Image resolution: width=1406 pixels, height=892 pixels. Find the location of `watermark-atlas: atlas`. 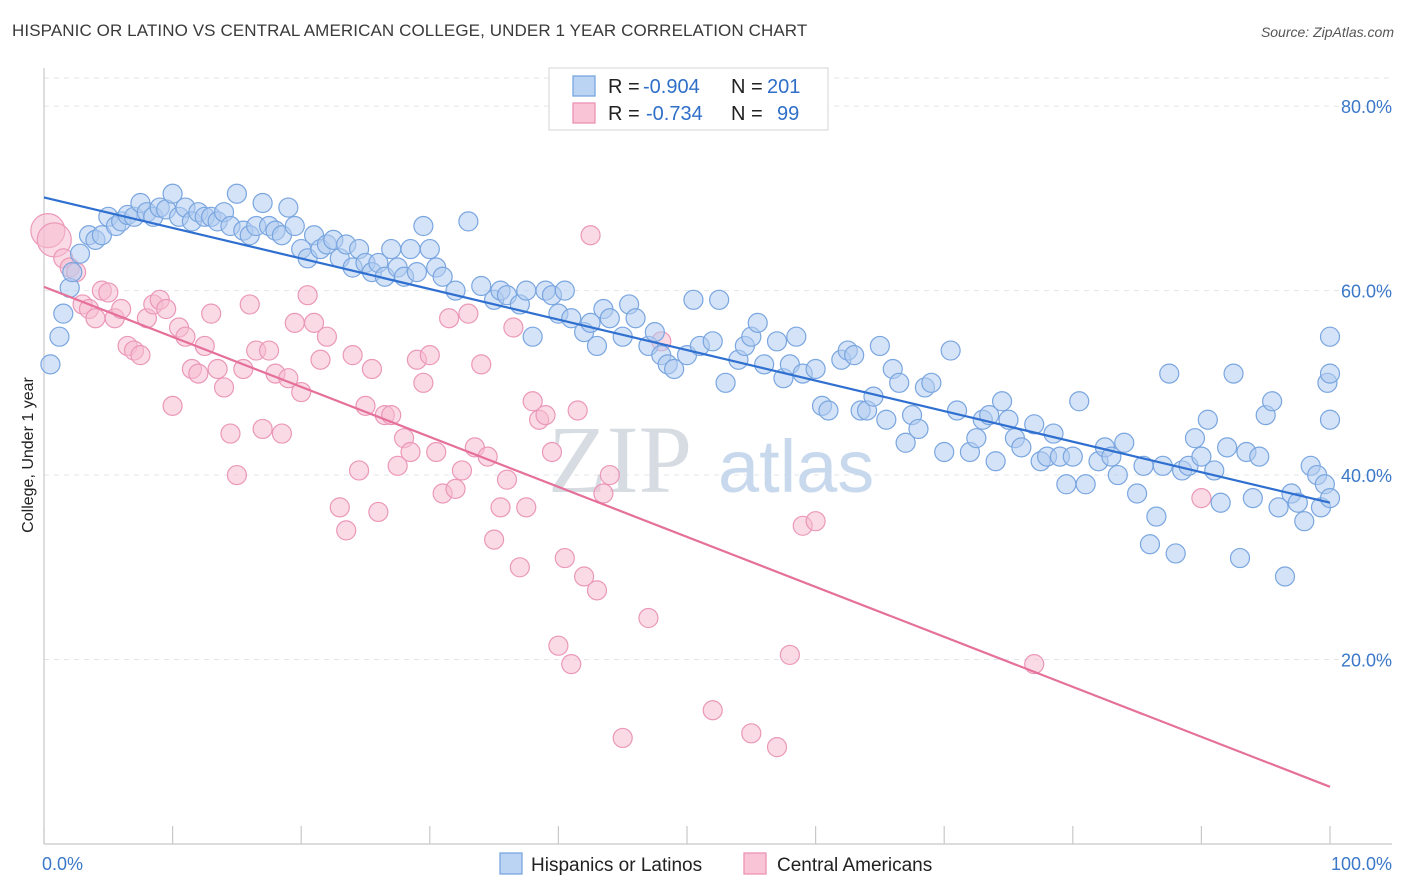

watermark-atlas: atlas is located at coordinates (796, 466).